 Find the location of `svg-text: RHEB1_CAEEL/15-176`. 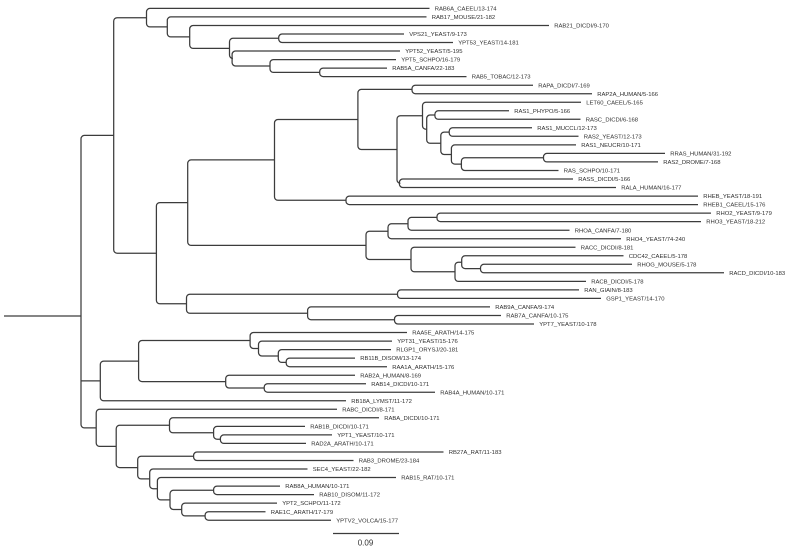

svg-text: RHEB1_CAEEL/15-176 is located at coordinates (734, 206).